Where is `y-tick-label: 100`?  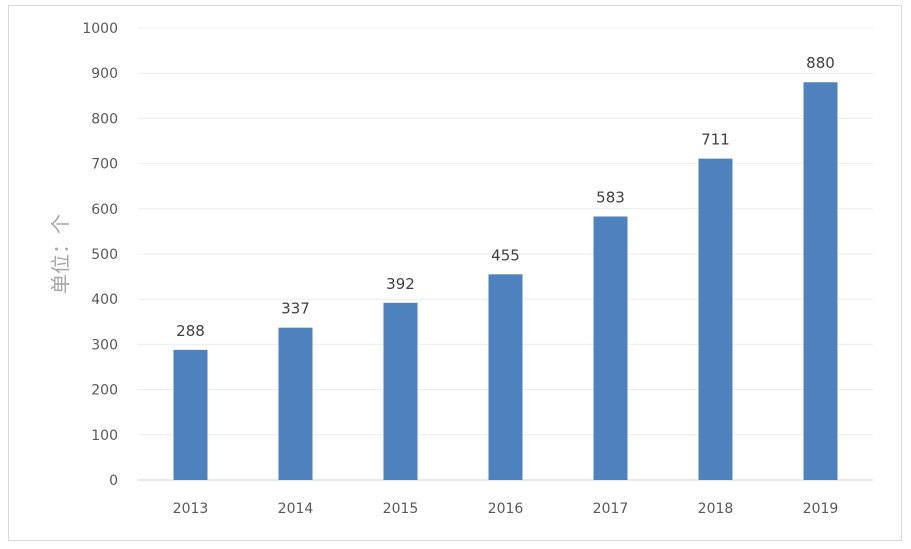
y-tick-label: 100 is located at coordinates (104, 436).